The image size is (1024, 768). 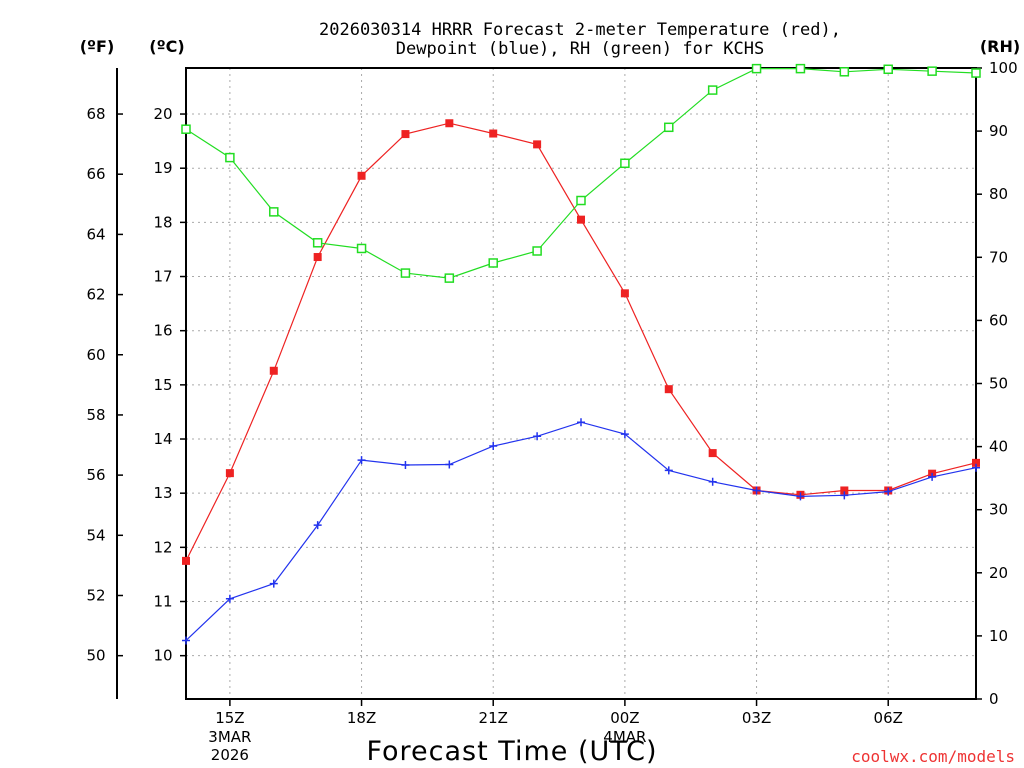 I want to click on fahrenheit-tick-label: 64, so click(x=95, y=234).